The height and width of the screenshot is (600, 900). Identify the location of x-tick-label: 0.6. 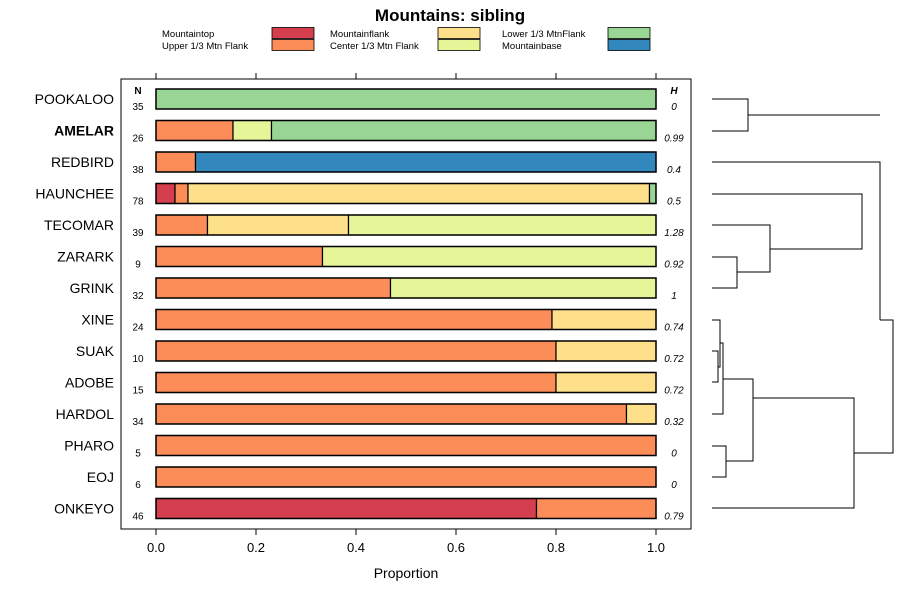
(456, 547).